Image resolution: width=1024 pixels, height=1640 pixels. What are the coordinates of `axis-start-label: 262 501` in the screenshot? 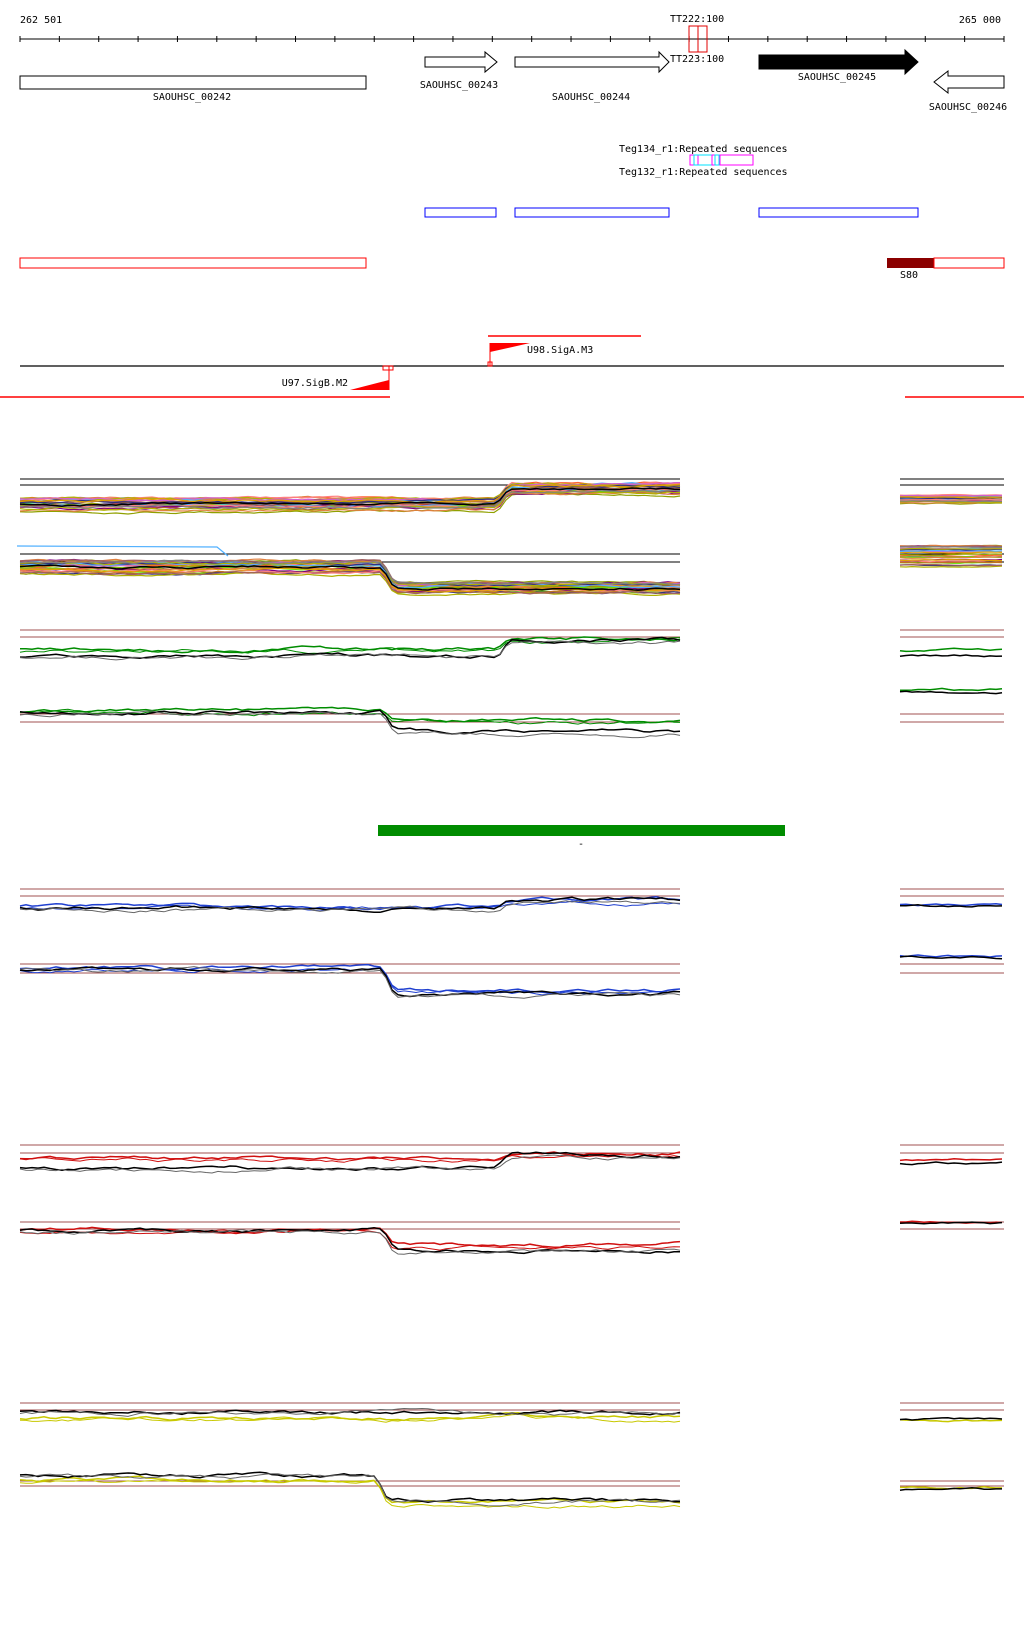 It's located at (41, 20).